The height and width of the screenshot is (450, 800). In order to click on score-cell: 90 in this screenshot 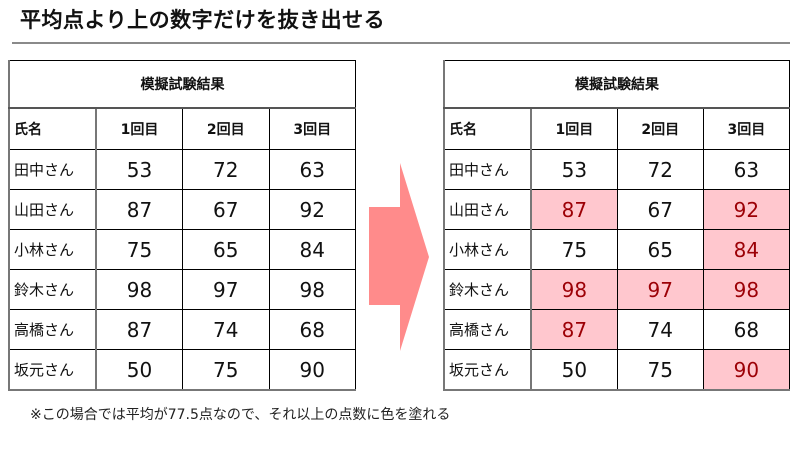, I will do `click(312, 370)`.